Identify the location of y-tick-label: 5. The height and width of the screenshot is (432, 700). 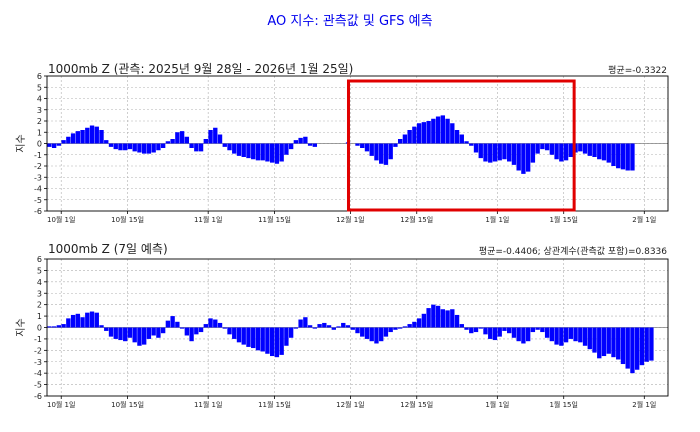
(39, 87).